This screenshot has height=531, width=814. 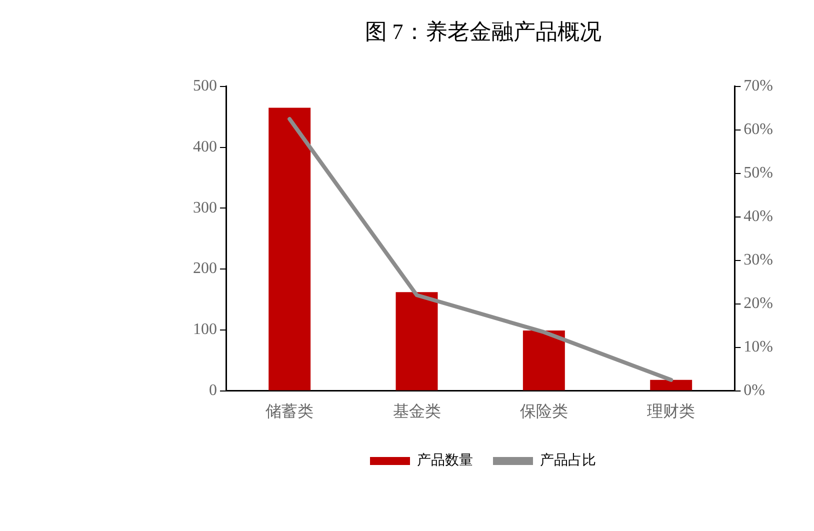 What do you see at coordinates (205, 269) in the screenshot?
I see `y-tick-label: 200` at bounding box center [205, 269].